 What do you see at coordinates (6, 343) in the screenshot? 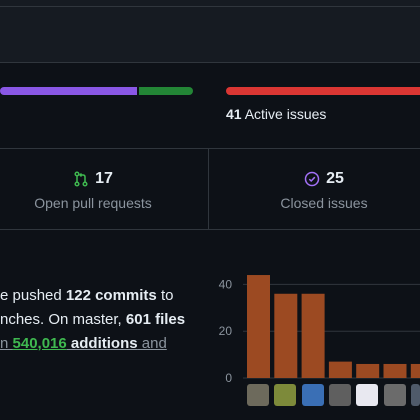
I see `commit-text-part: n` at bounding box center [6, 343].